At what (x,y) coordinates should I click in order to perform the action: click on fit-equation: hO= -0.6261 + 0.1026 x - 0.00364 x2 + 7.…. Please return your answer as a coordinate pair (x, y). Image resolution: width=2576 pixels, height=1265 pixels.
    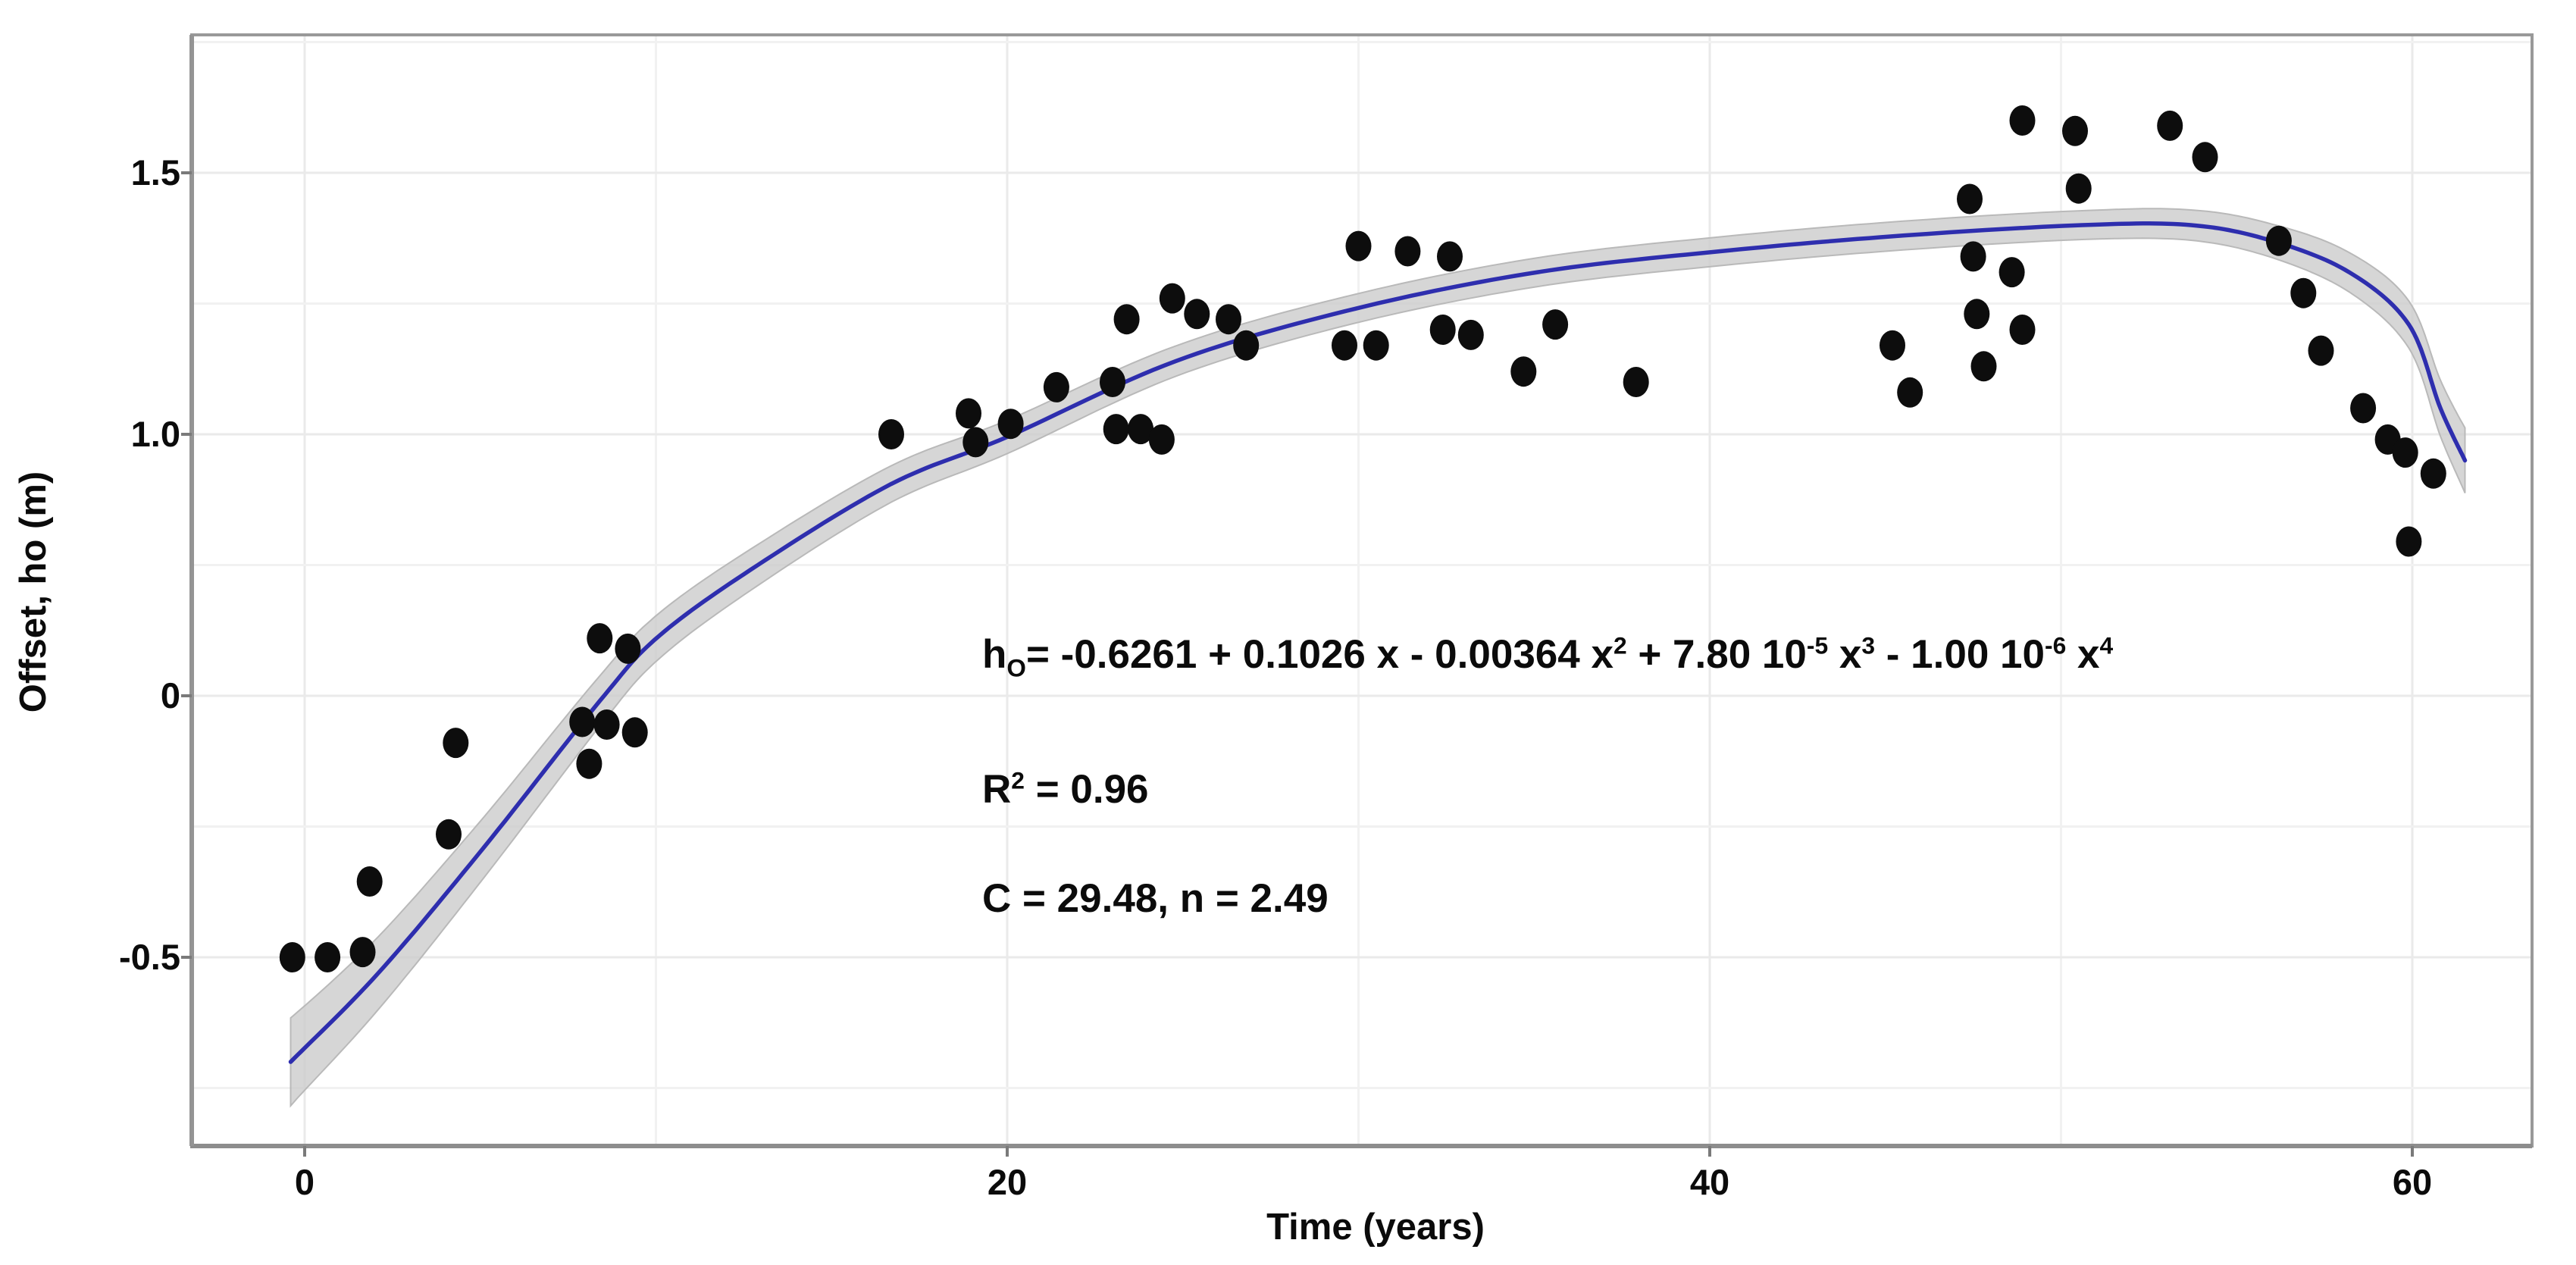
    Looking at the image, I should click on (1548, 656).